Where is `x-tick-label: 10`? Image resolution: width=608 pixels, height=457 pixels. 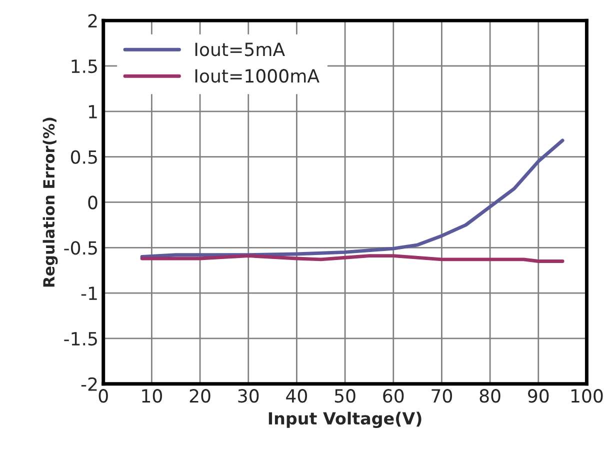 x-tick-label: 10 is located at coordinates (152, 396).